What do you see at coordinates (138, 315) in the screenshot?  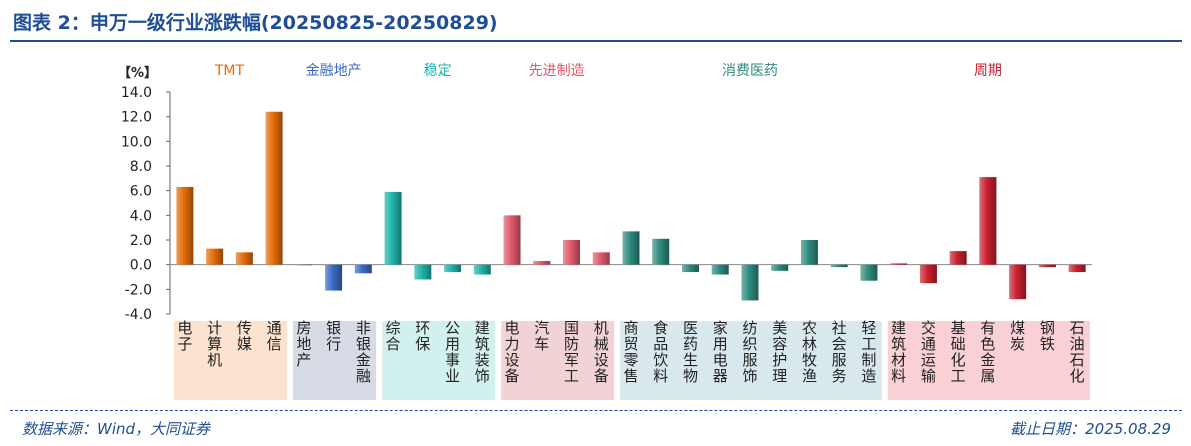 I see `y-tick-label: -4.0` at bounding box center [138, 315].